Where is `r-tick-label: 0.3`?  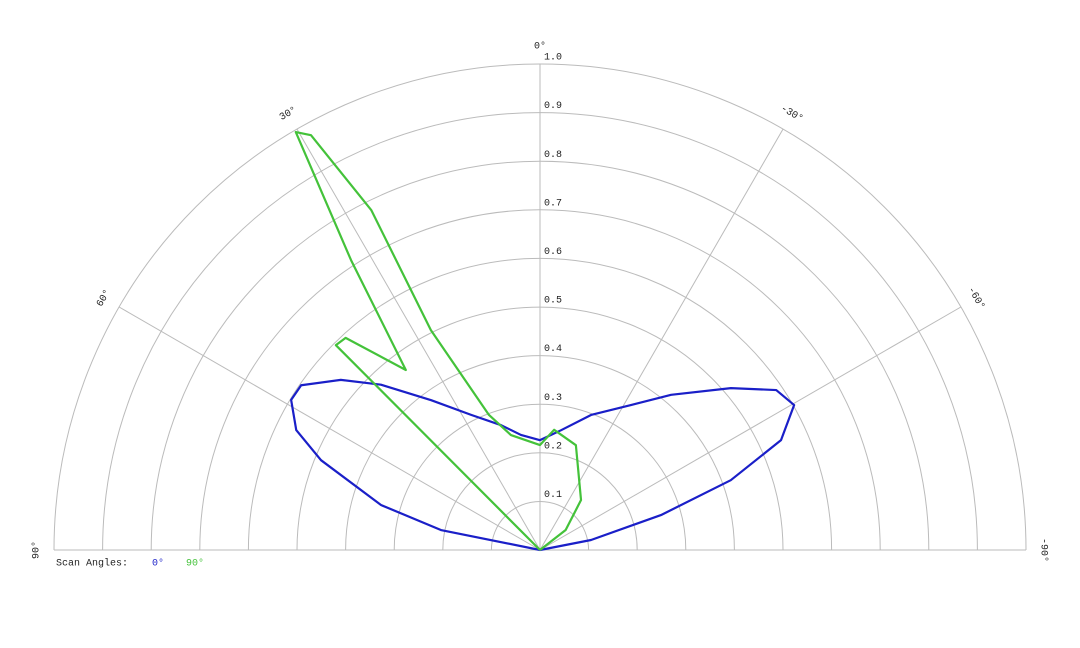 r-tick-label: 0.3 is located at coordinates (553, 398).